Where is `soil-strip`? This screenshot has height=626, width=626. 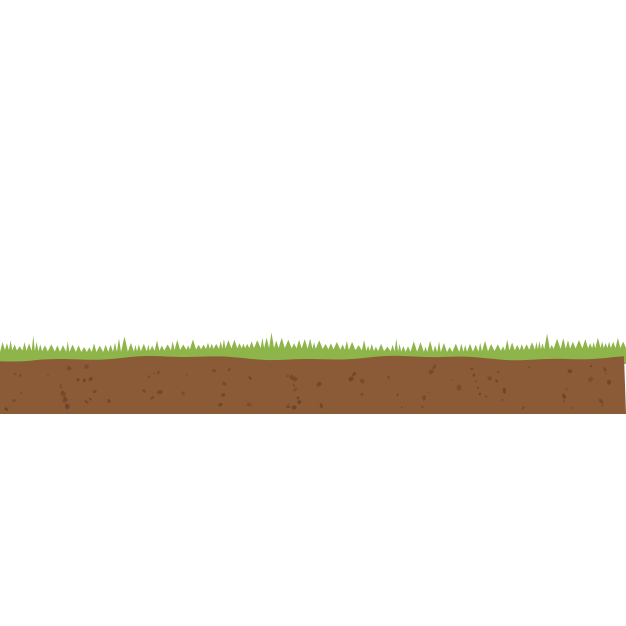
soil-strip is located at coordinates (313, 384).